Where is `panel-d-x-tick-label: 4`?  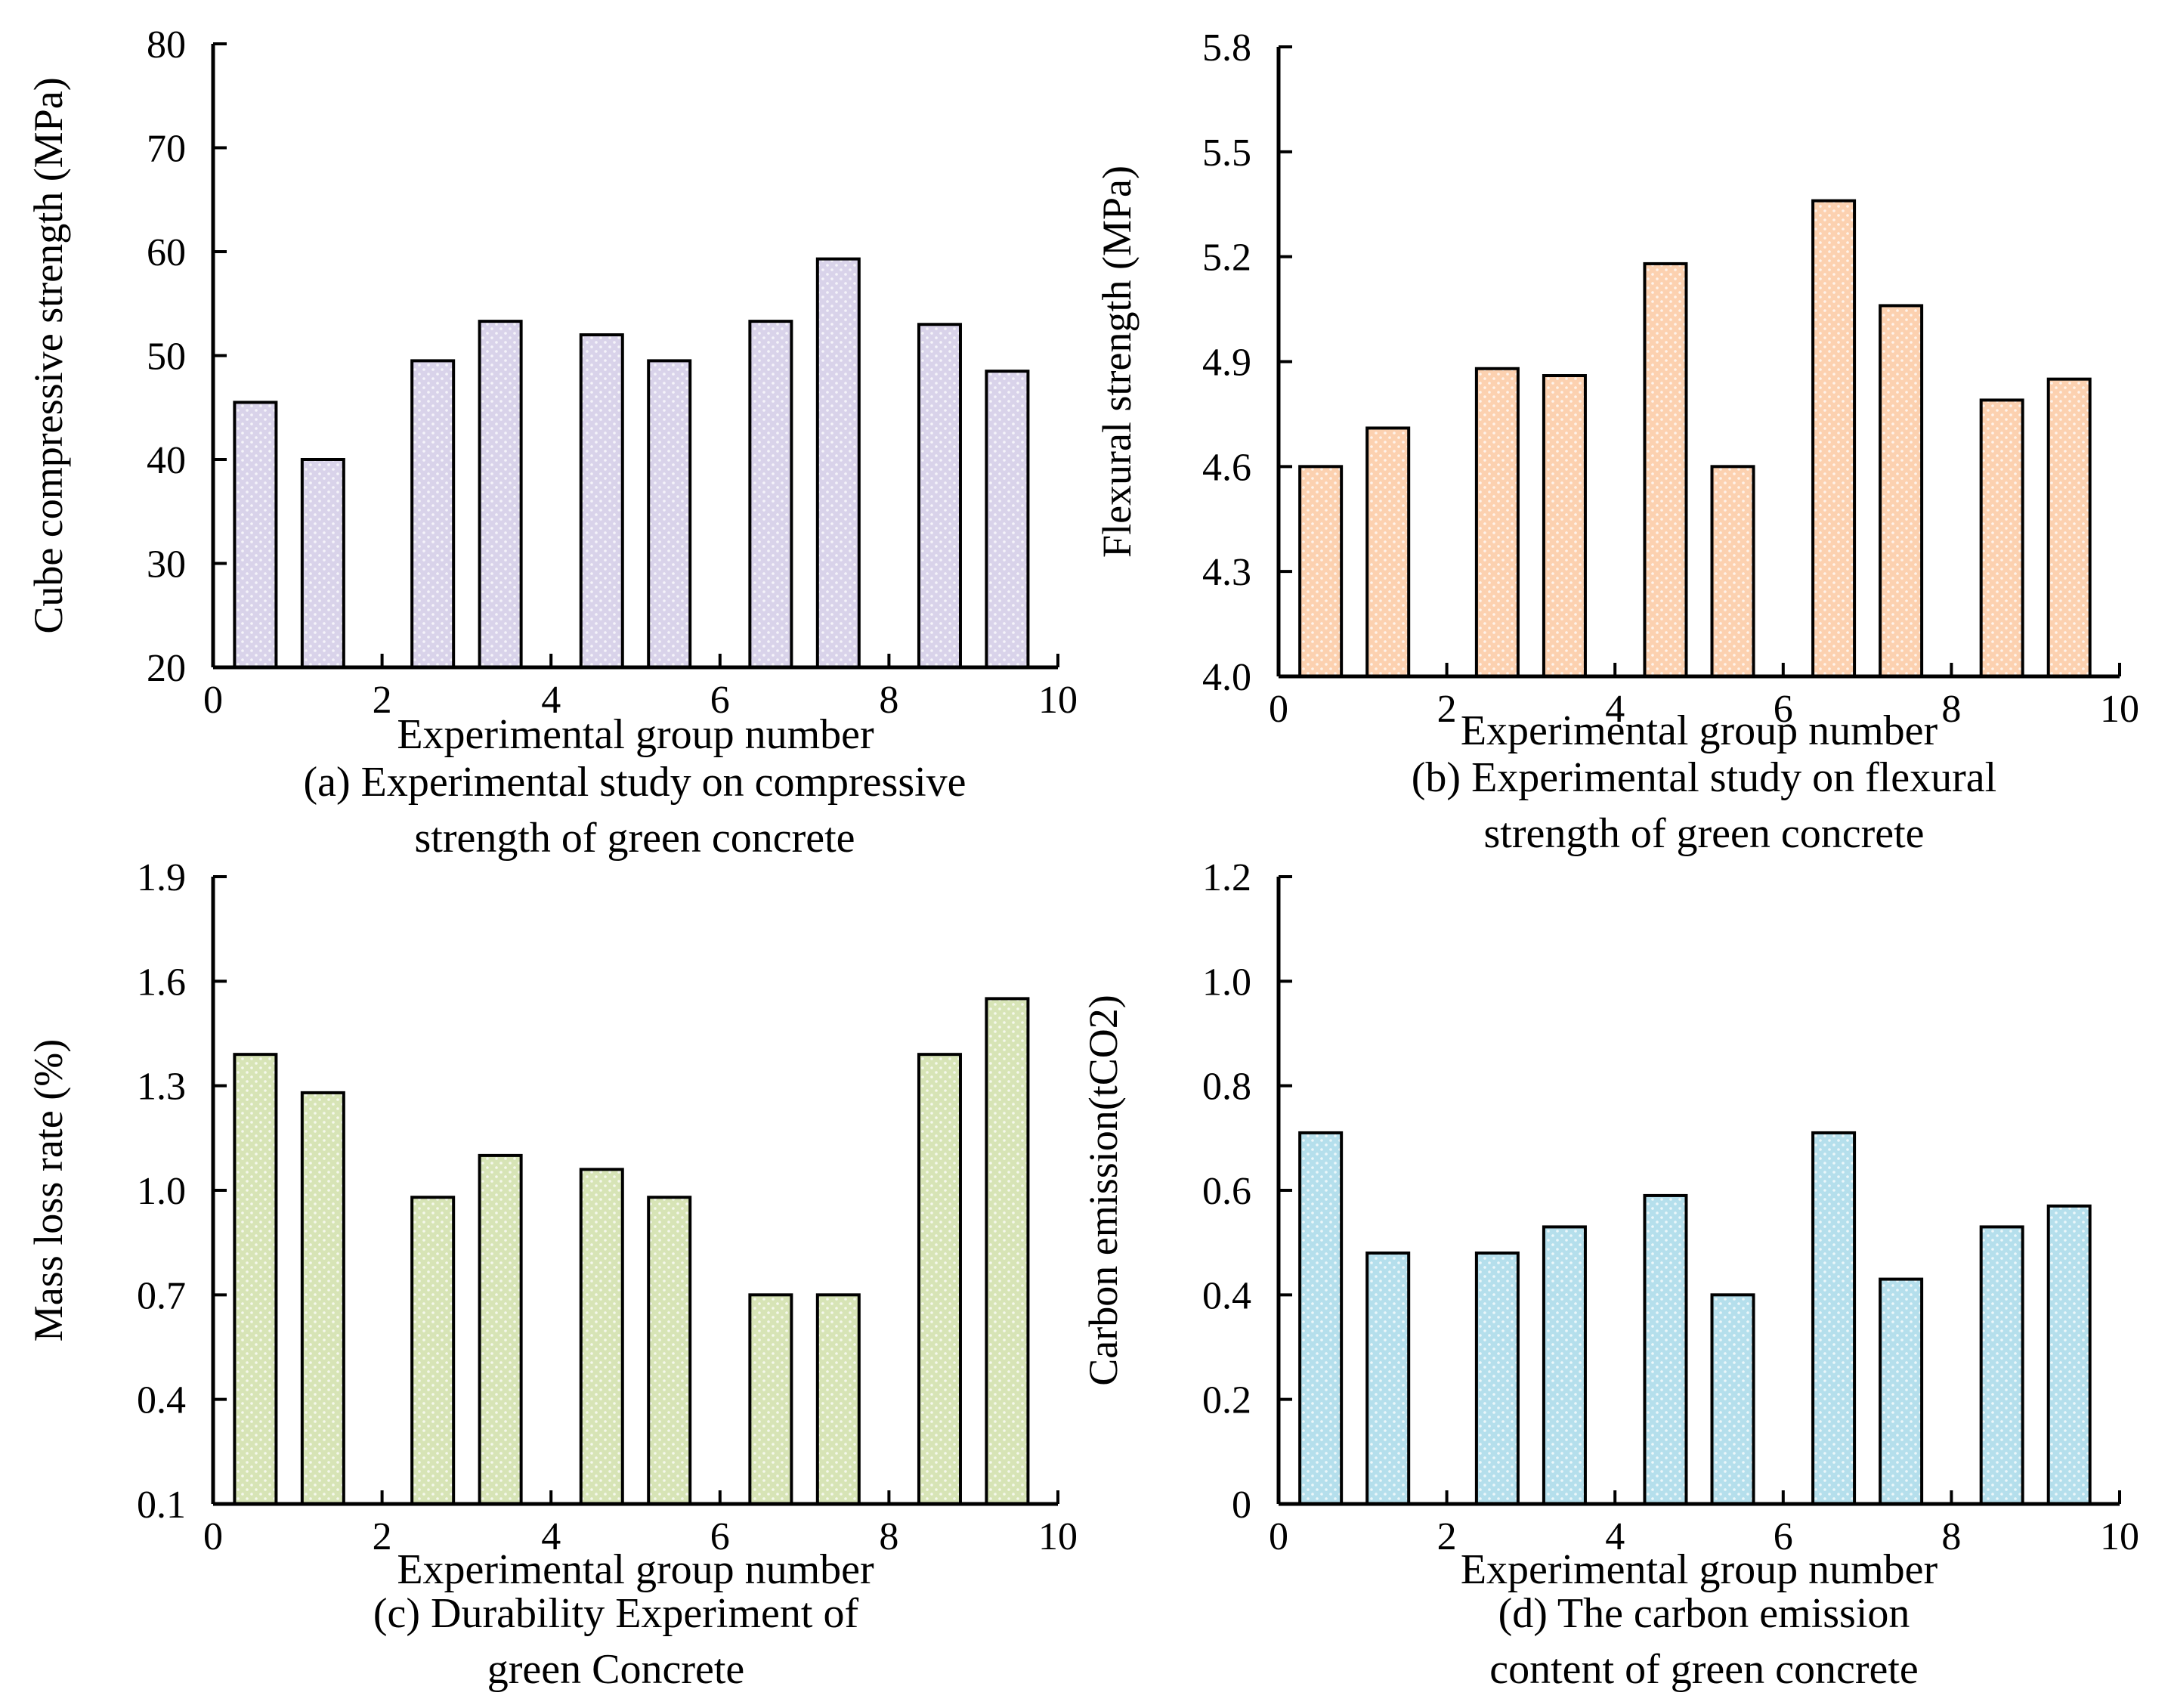
panel-d-x-tick-label: 4 is located at coordinates (1615, 1536).